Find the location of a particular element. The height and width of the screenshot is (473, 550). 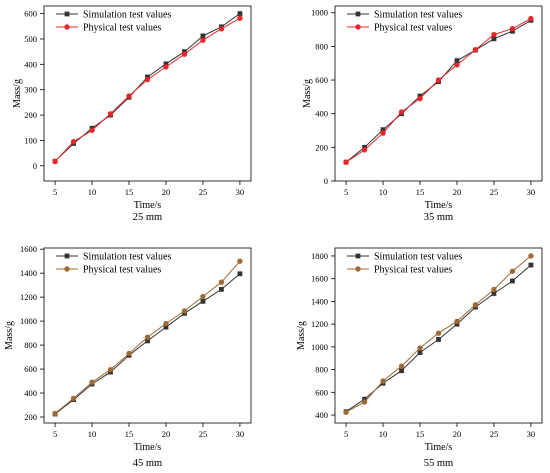

y-tick-label: 200 is located at coordinates (321, 147).